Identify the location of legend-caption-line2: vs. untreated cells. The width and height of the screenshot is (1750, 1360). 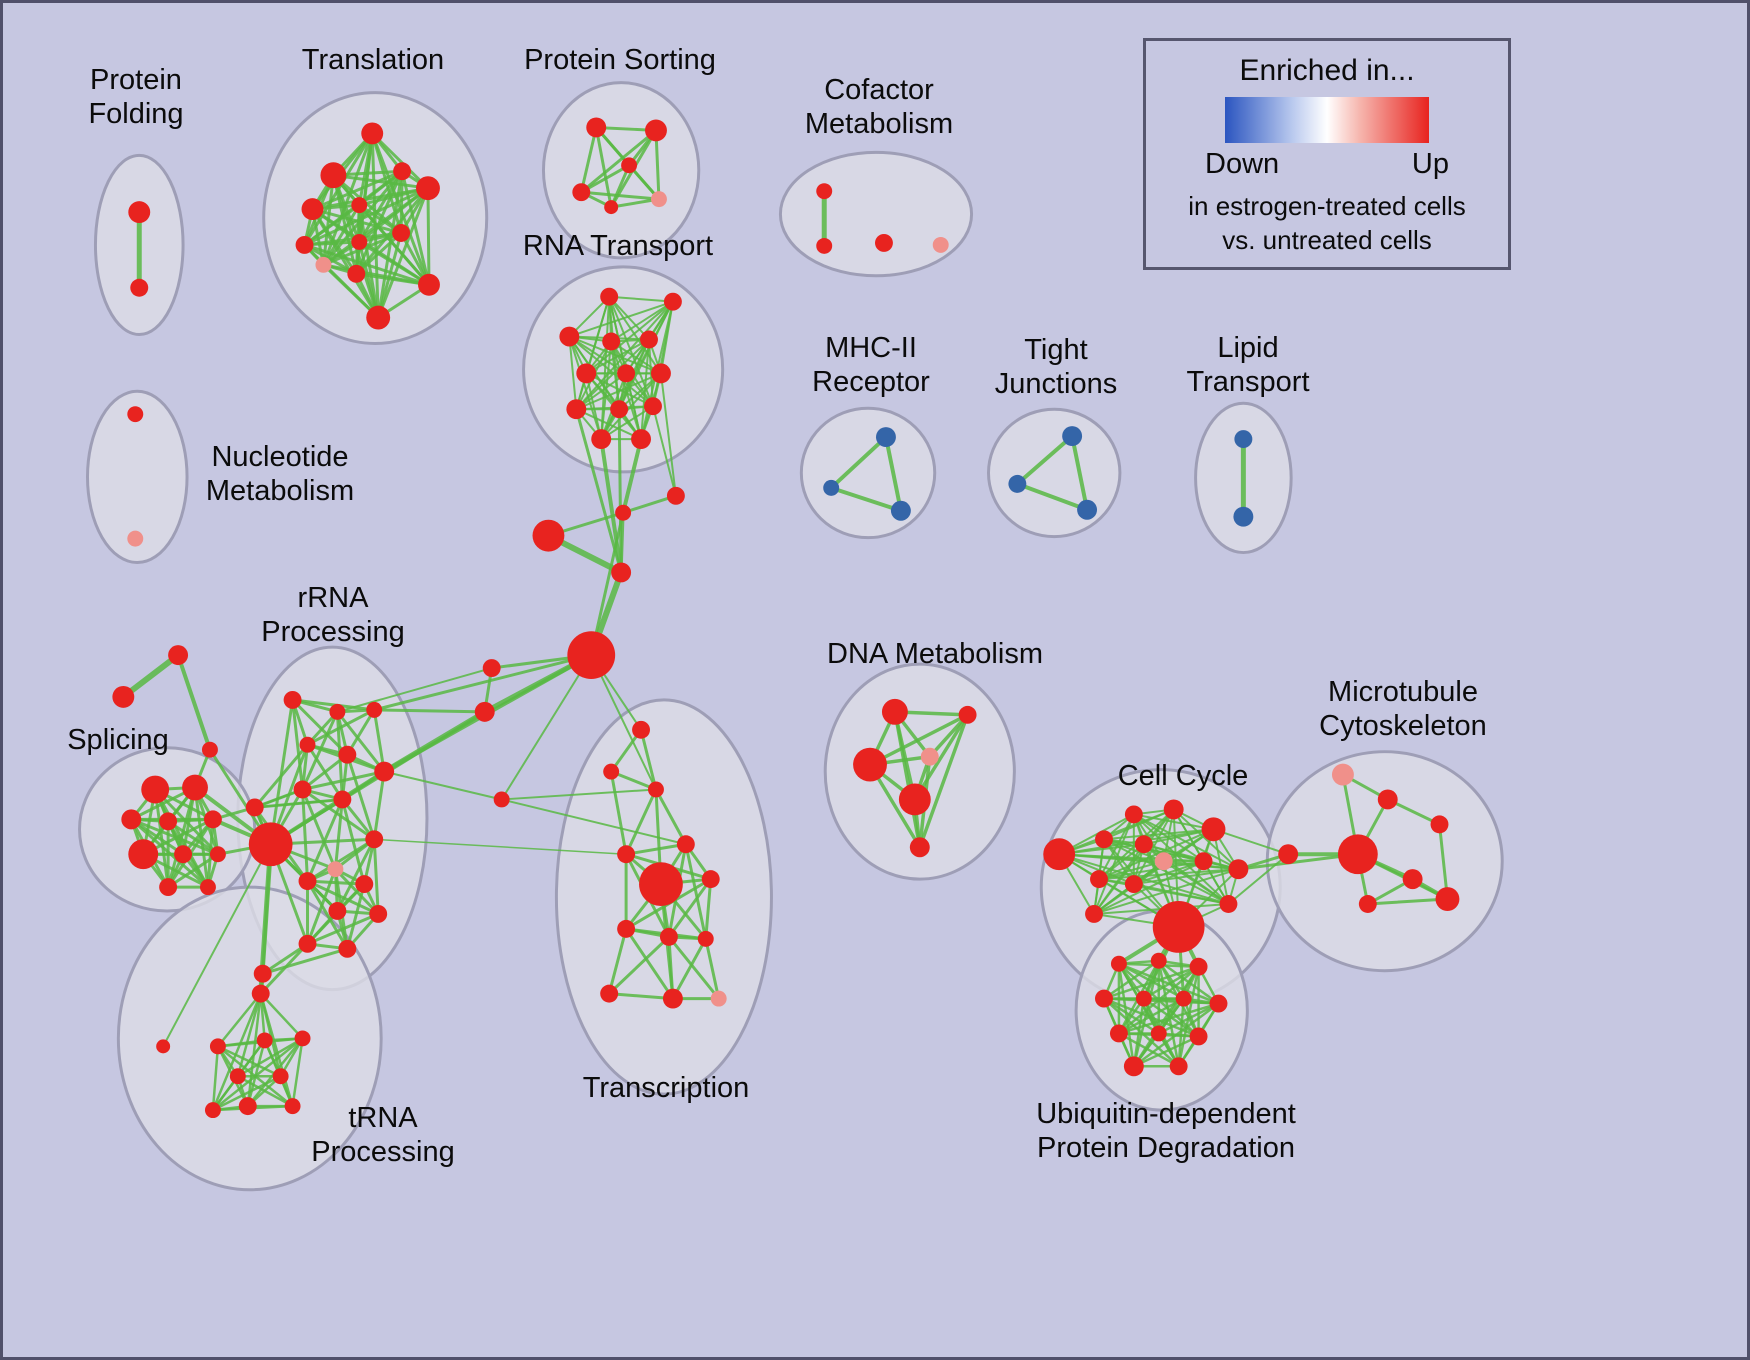
(1327, 240).